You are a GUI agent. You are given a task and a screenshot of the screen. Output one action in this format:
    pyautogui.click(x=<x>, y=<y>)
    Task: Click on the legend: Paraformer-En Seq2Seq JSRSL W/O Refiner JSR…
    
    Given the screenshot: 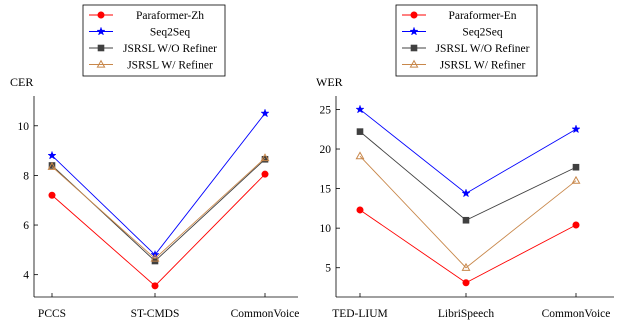 What is the action you would take?
    pyautogui.click(x=466, y=40)
    